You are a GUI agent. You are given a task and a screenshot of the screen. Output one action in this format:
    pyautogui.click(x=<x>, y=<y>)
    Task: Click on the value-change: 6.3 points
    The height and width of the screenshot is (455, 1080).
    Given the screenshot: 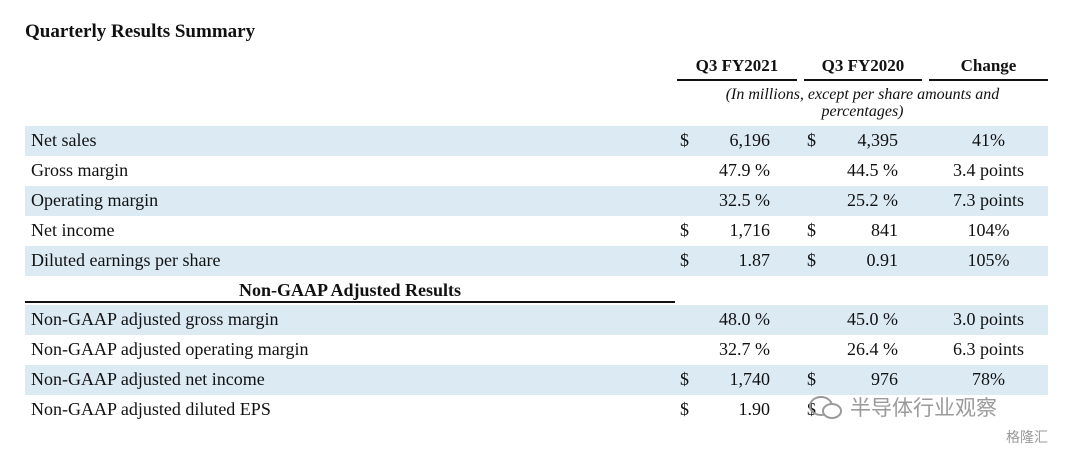 What is the action you would take?
    pyautogui.click(x=988, y=349)
    